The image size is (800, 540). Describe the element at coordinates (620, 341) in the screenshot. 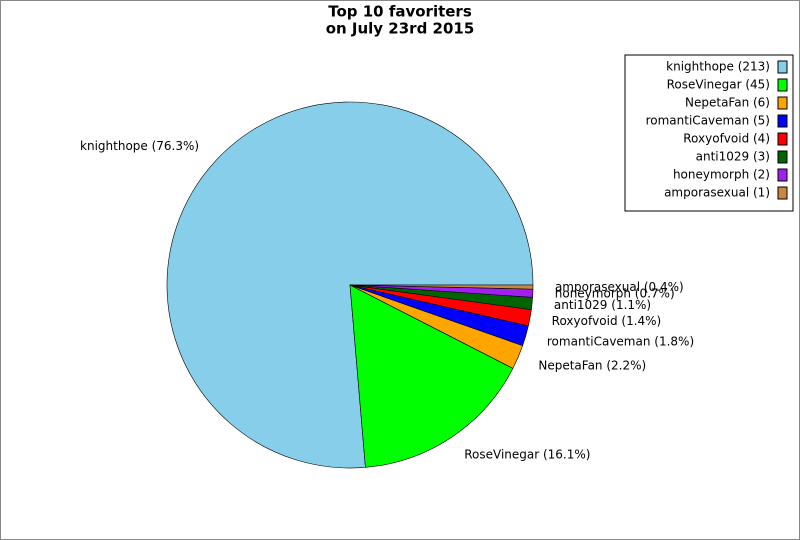

I see `slice-label: romantiCaveman (1.8%)` at that location.